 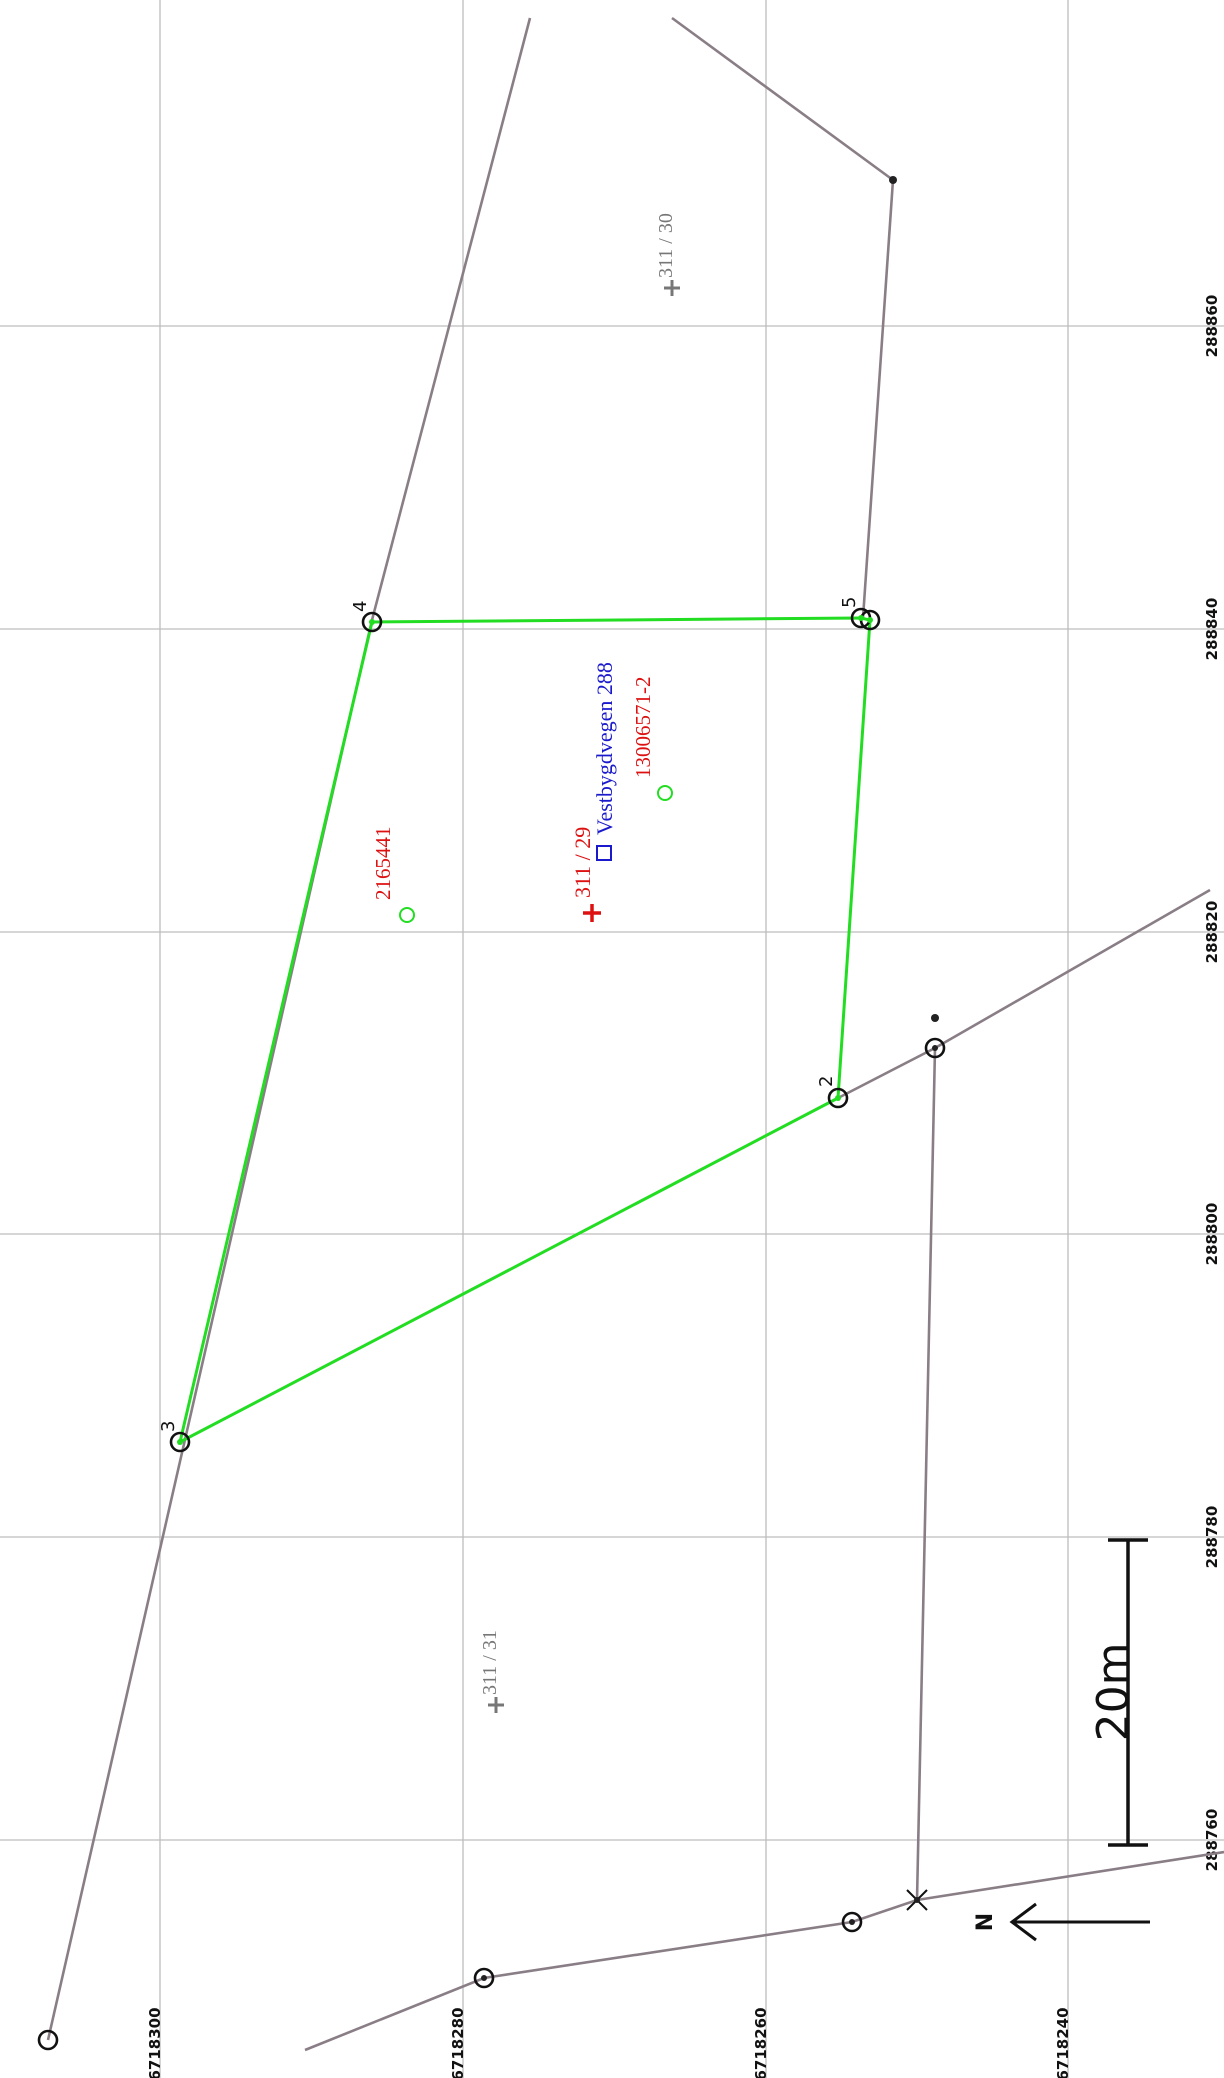 I want to click on easting-label: 288860, so click(x=1212, y=326).